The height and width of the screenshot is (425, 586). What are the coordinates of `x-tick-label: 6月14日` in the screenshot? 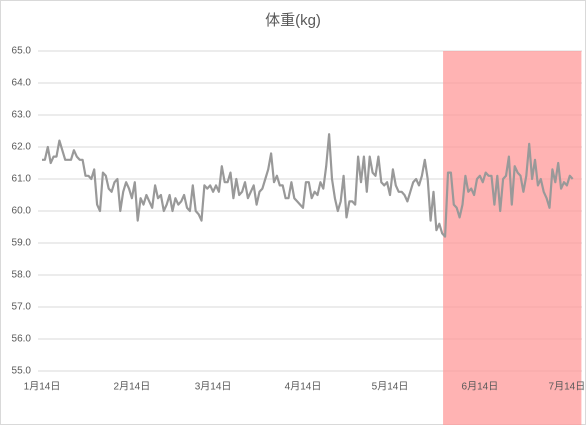 It's located at (480, 387).